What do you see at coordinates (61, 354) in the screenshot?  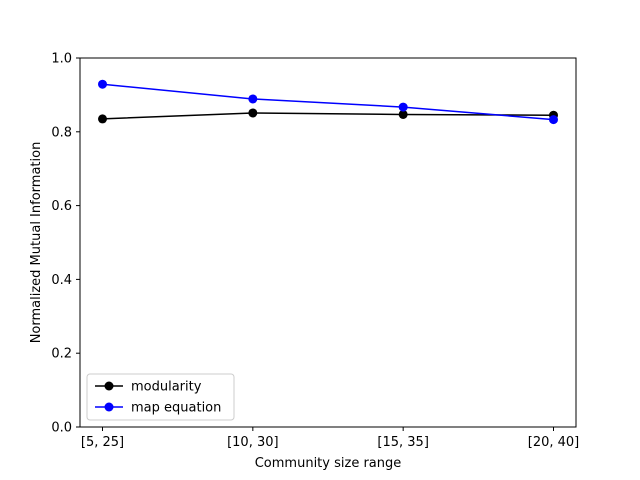 I see `y-tick-label: 0.2` at bounding box center [61, 354].